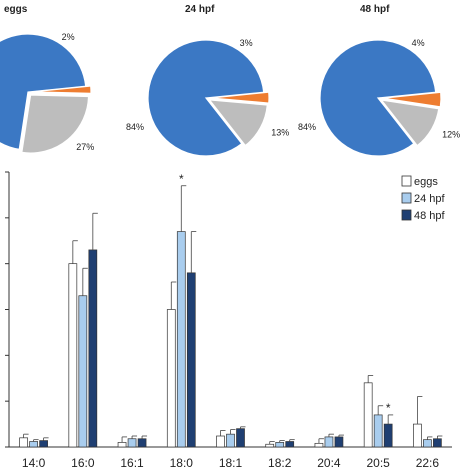 The height and width of the screenshot is (474, 474). I want to click on x-tick-label: 22:6, so click(428, 463).